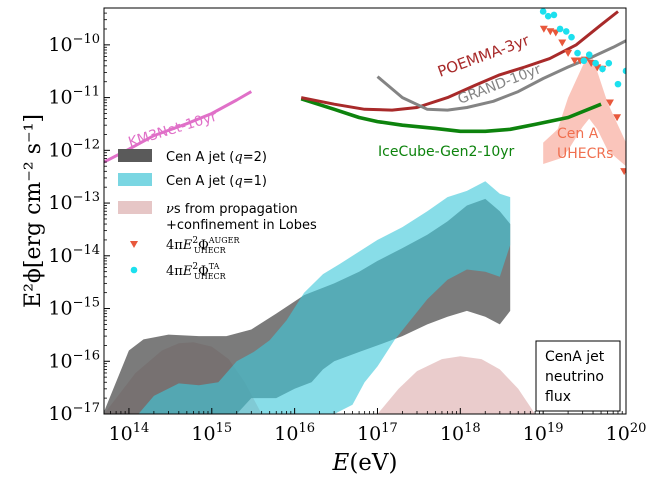 This screenshot has width=659, height=477. I want to click on info-box-line-2: neutrino, so click(574, 377).